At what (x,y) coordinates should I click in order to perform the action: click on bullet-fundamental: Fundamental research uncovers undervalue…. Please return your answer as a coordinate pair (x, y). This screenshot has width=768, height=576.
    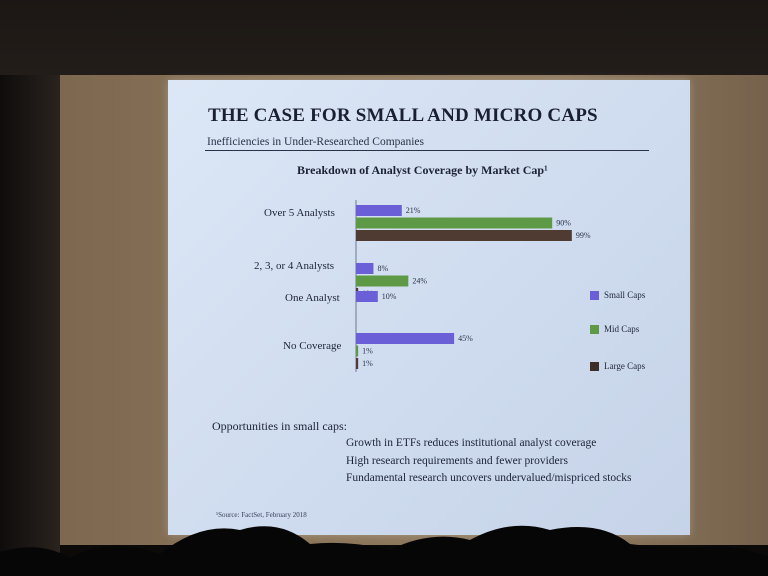
    Looking at the image, I should click on (489, 478).